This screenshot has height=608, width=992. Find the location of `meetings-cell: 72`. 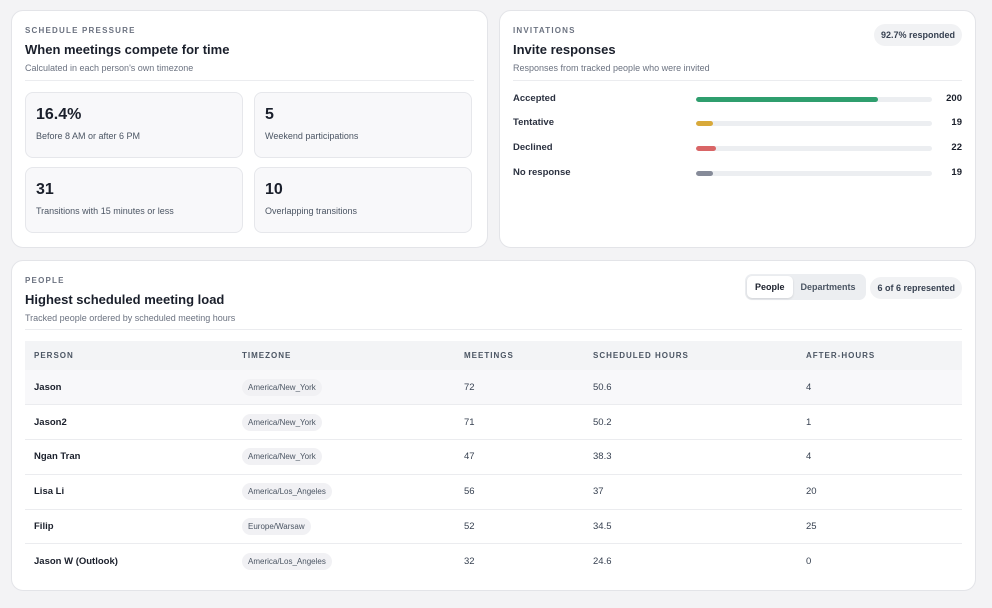

meetings-cell: 72 is located at coordinates (519, 388).